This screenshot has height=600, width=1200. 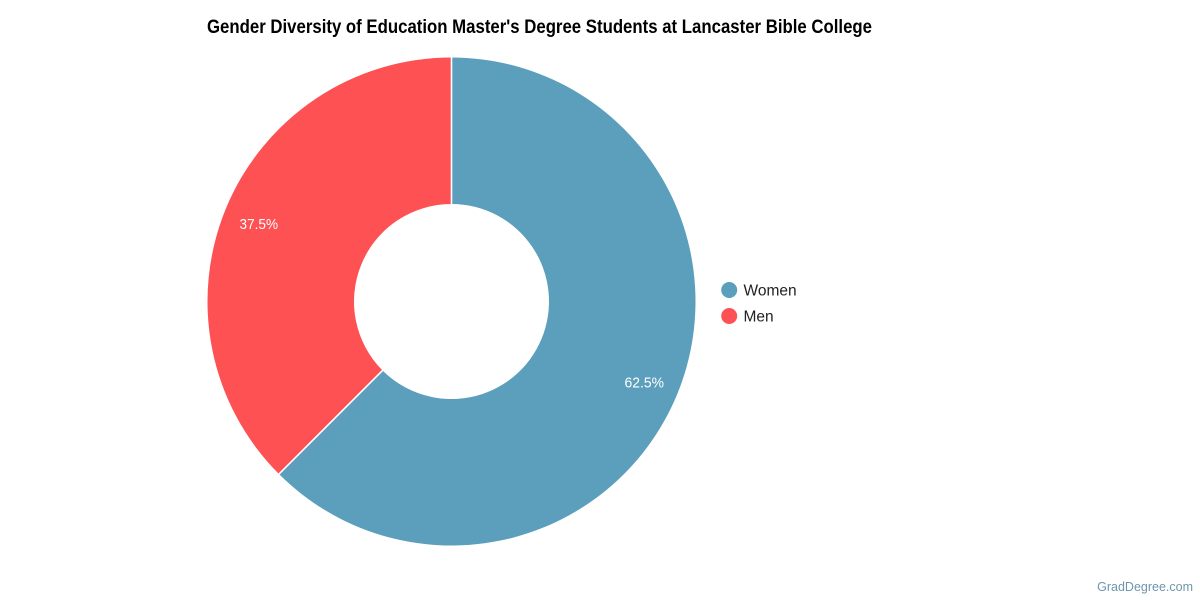 What do you see at coordinates (1145, 587) in the screenshot?
I see `svg-text: GradDegree.com` at bounding box center [1145, 587].